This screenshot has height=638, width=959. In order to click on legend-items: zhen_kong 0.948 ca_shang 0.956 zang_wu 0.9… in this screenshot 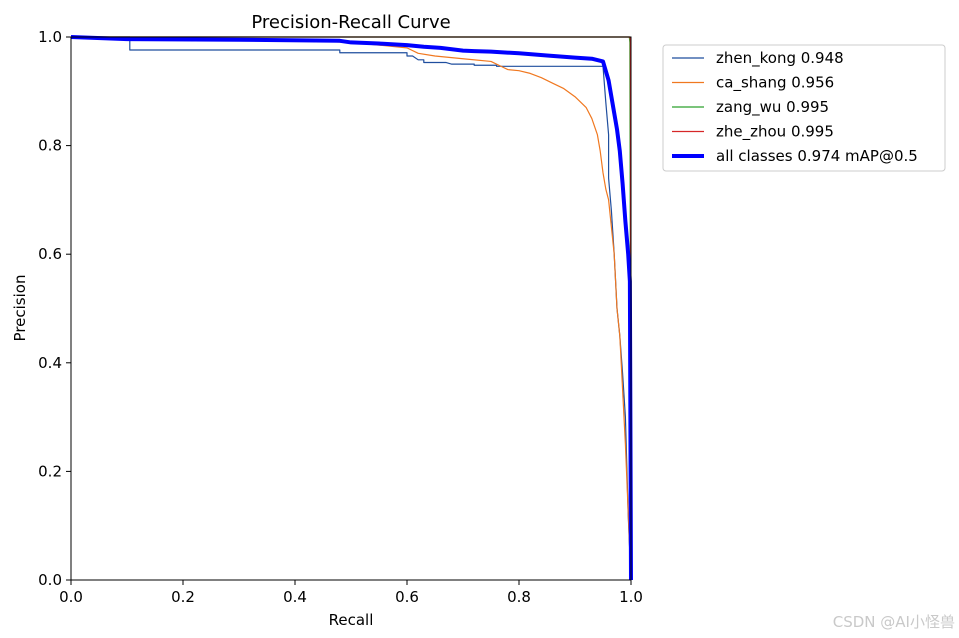, I will do `click(795, 107)`.